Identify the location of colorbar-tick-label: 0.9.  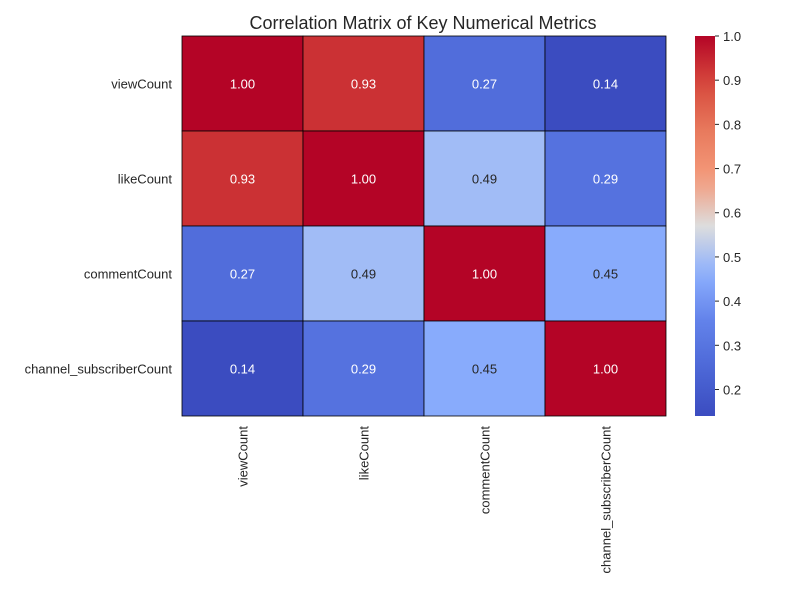
(732, 80).